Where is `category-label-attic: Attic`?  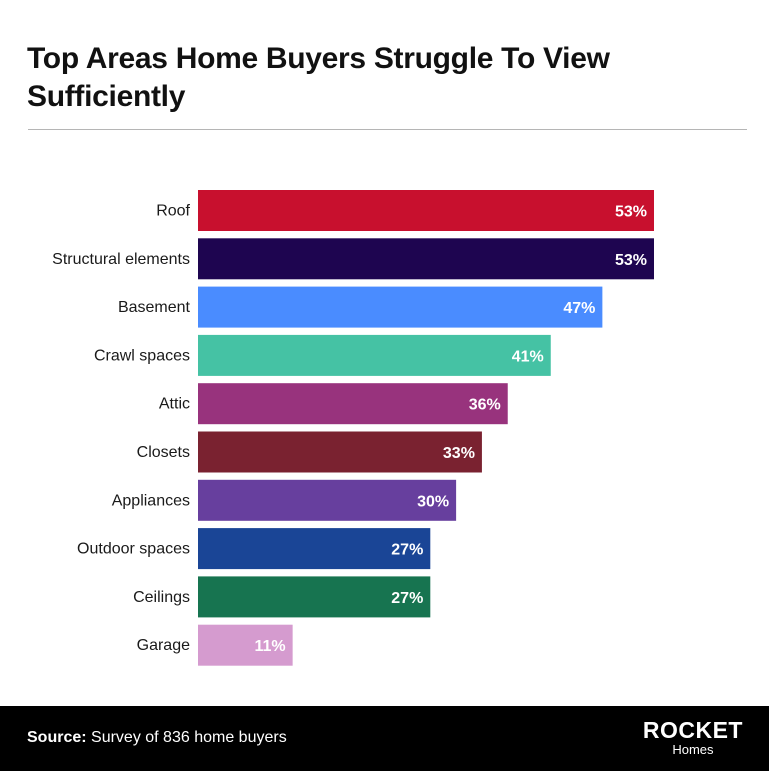
category-label-attic: Attic is located at coordinates (174, 404).